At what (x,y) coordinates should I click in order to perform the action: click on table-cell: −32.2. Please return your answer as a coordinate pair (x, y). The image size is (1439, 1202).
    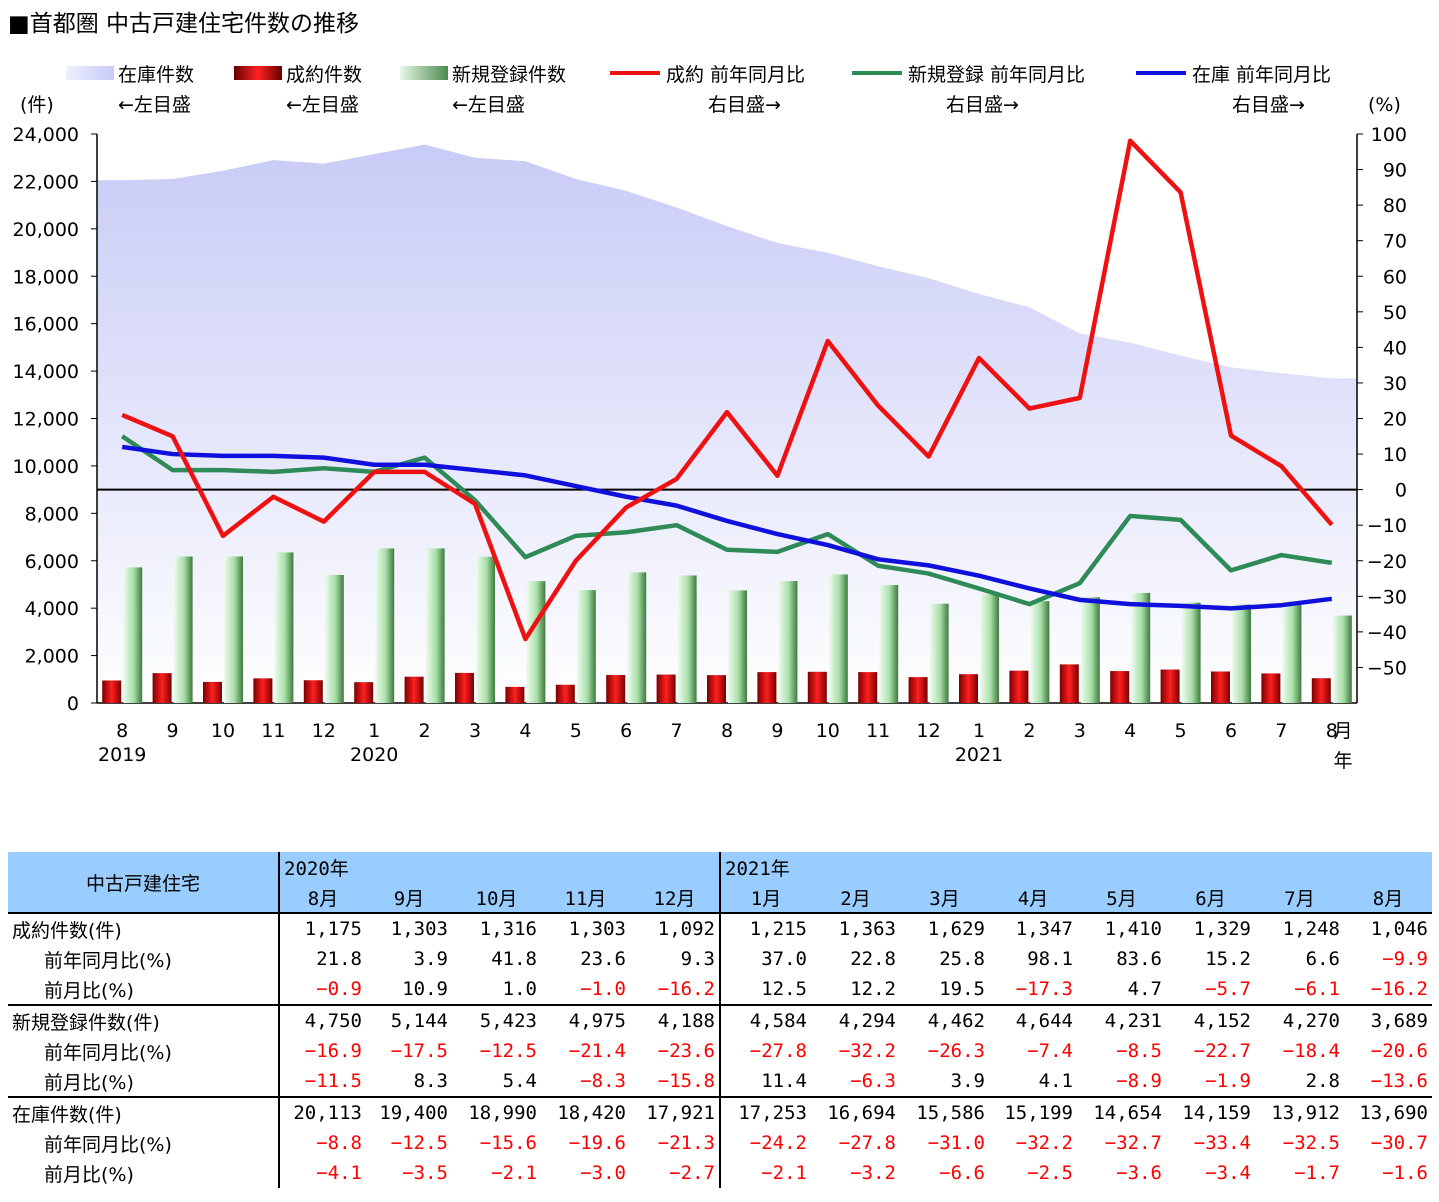
    Looking at the image, I should click on (1044, 1143).